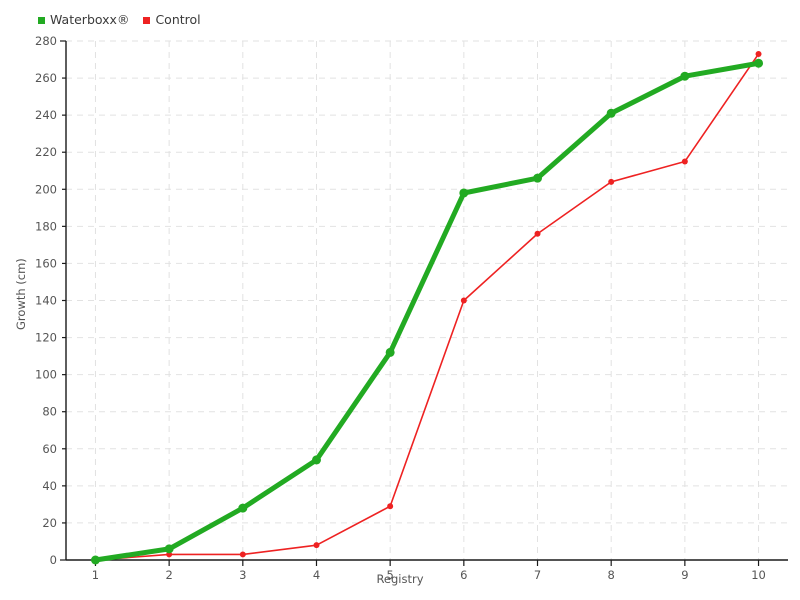  Describe the element at coordinates (316, 575) in the screenshot. I see `svg-text: 4` at that location.